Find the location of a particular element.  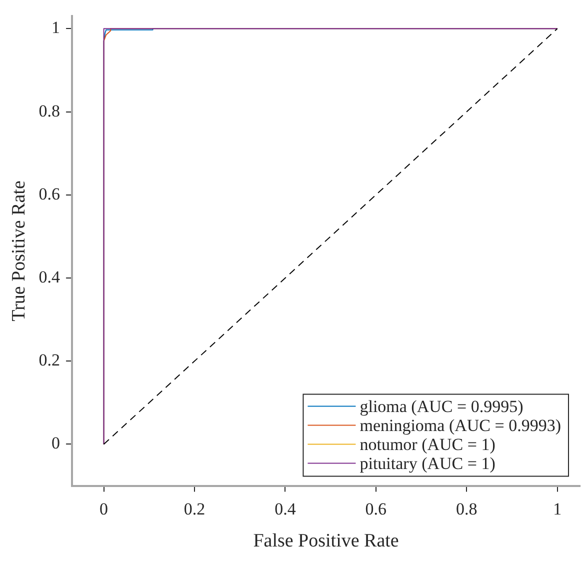

y-tick-label: 0.6 is located at coordinates (49, 194).